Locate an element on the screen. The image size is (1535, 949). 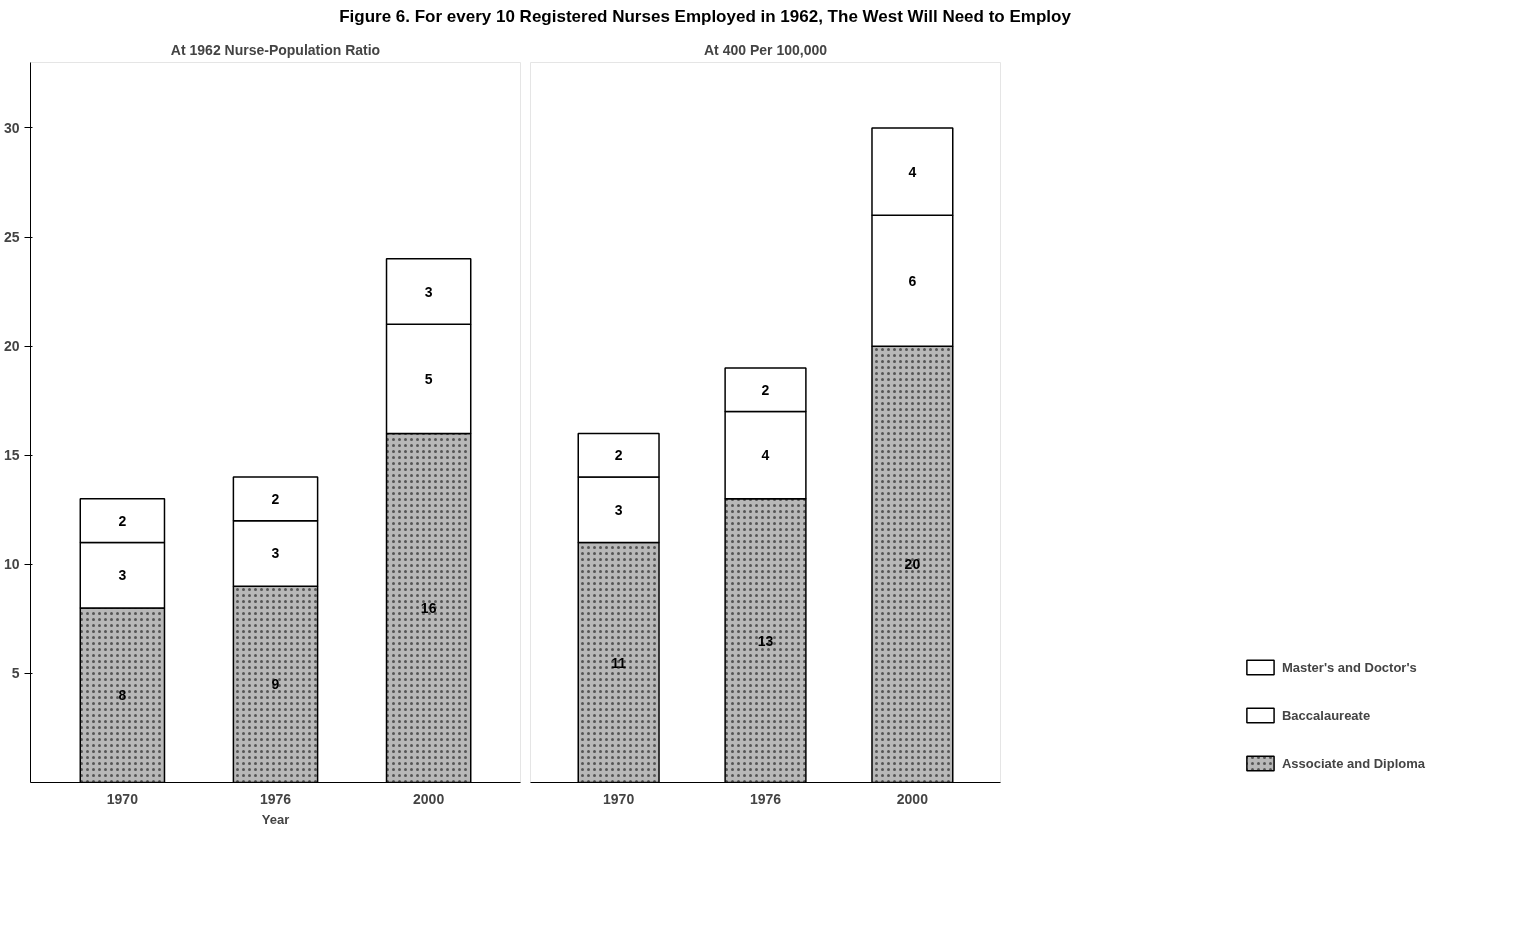
data-label: 11 is located at coordinates (619, 662).